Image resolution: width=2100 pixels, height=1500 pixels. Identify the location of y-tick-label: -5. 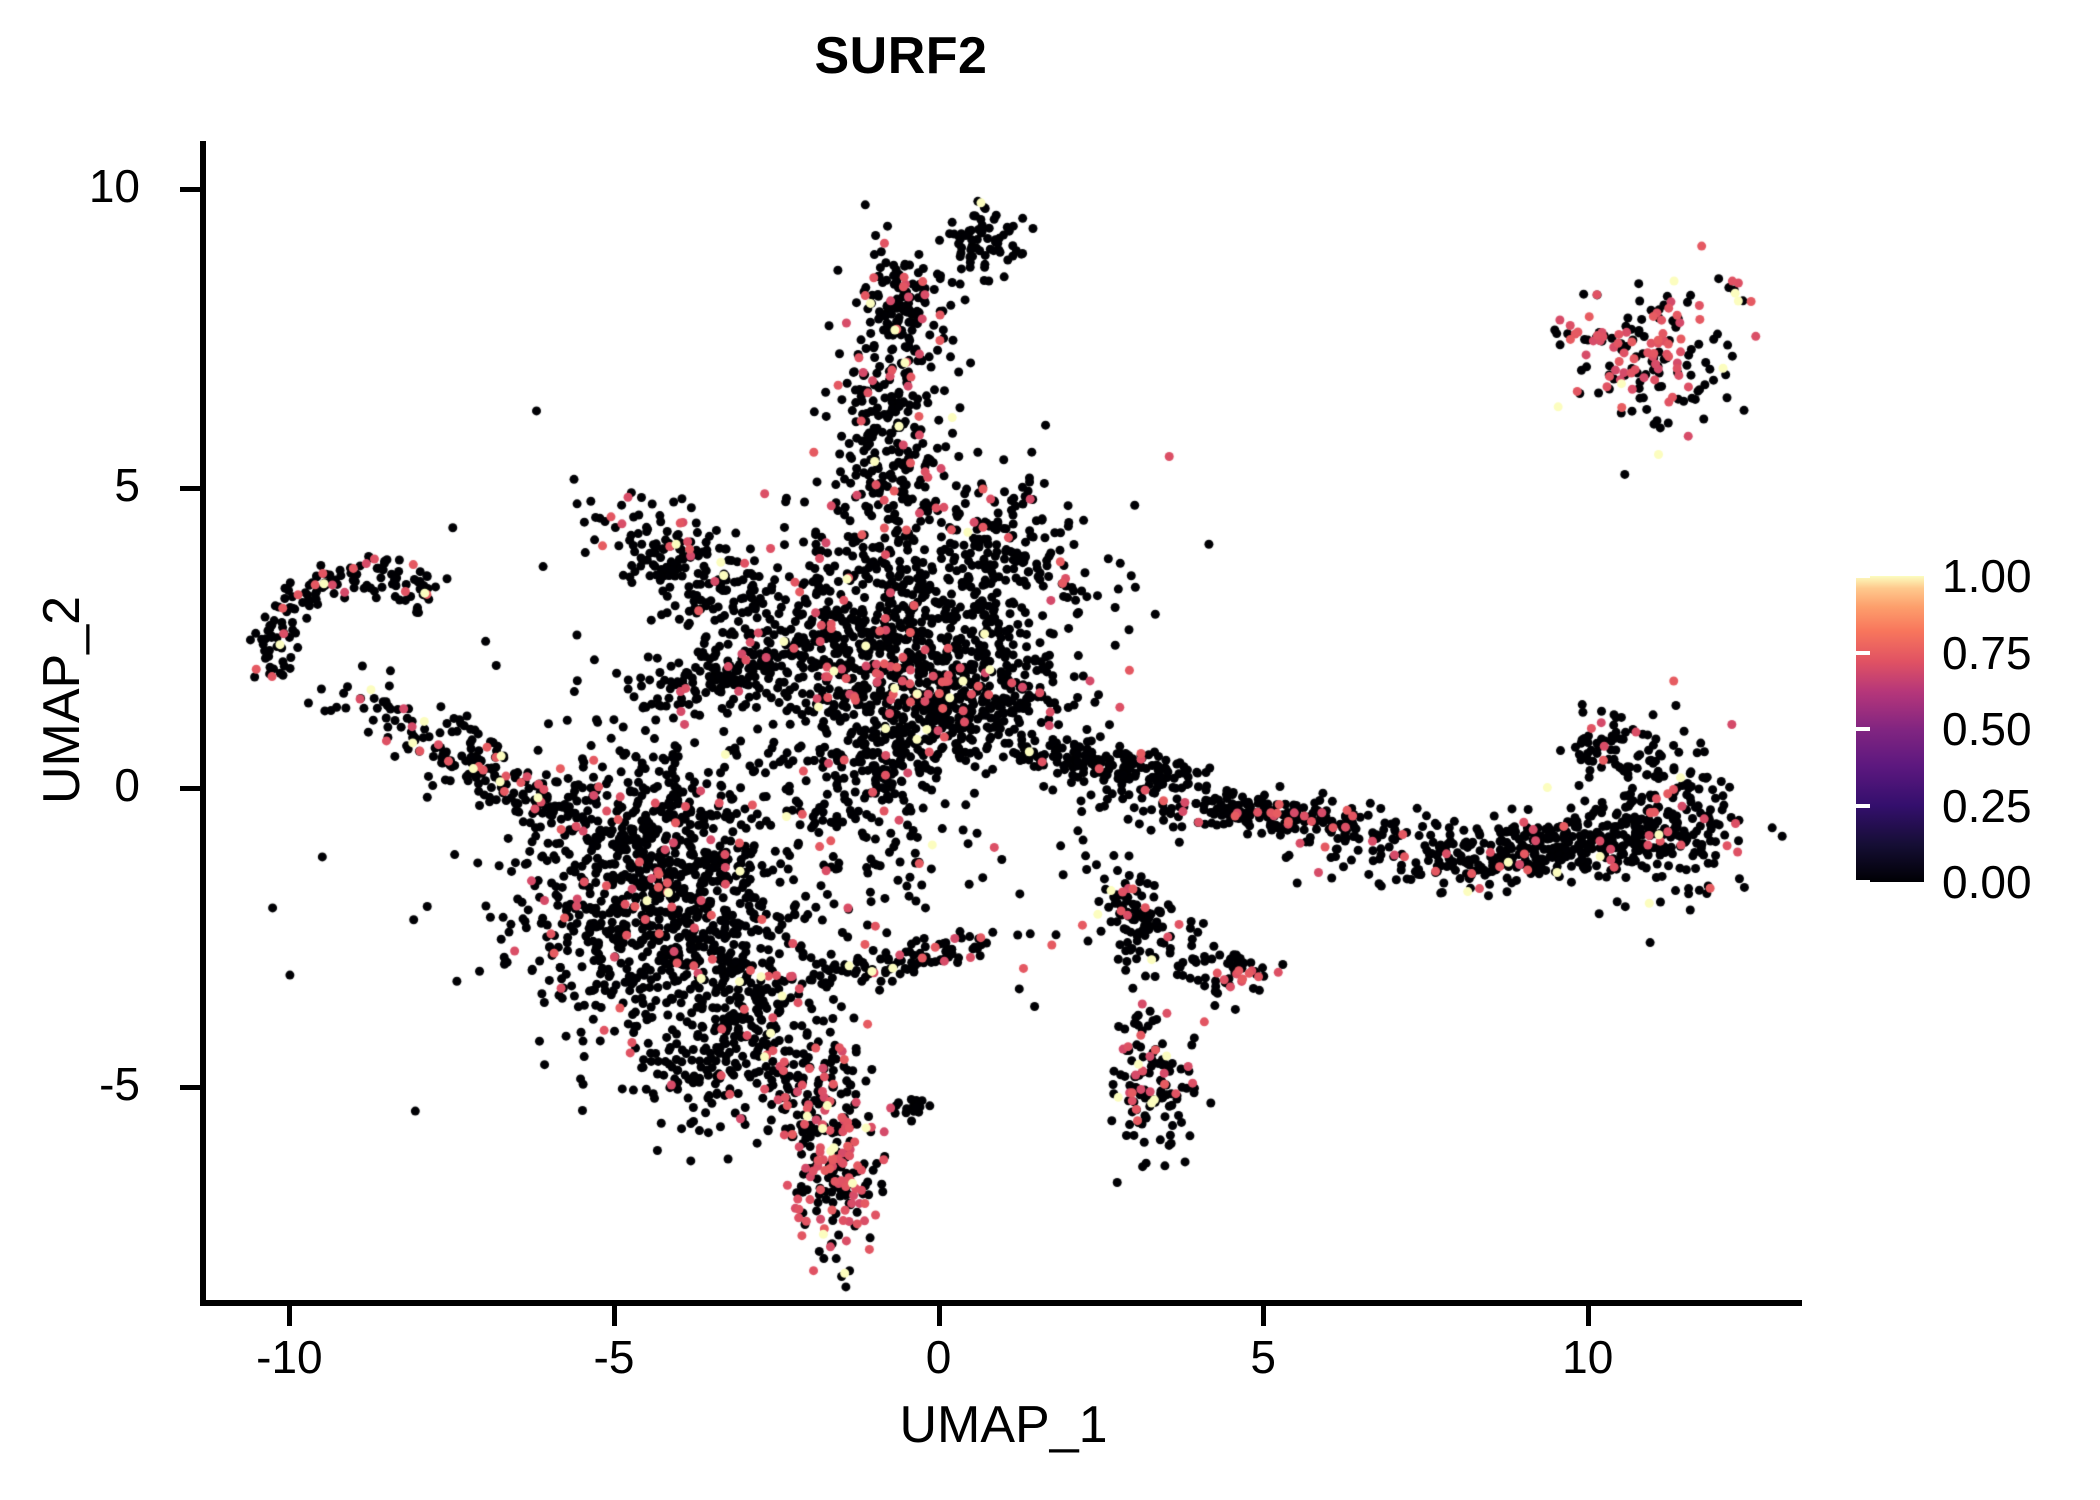
(119, 1084).